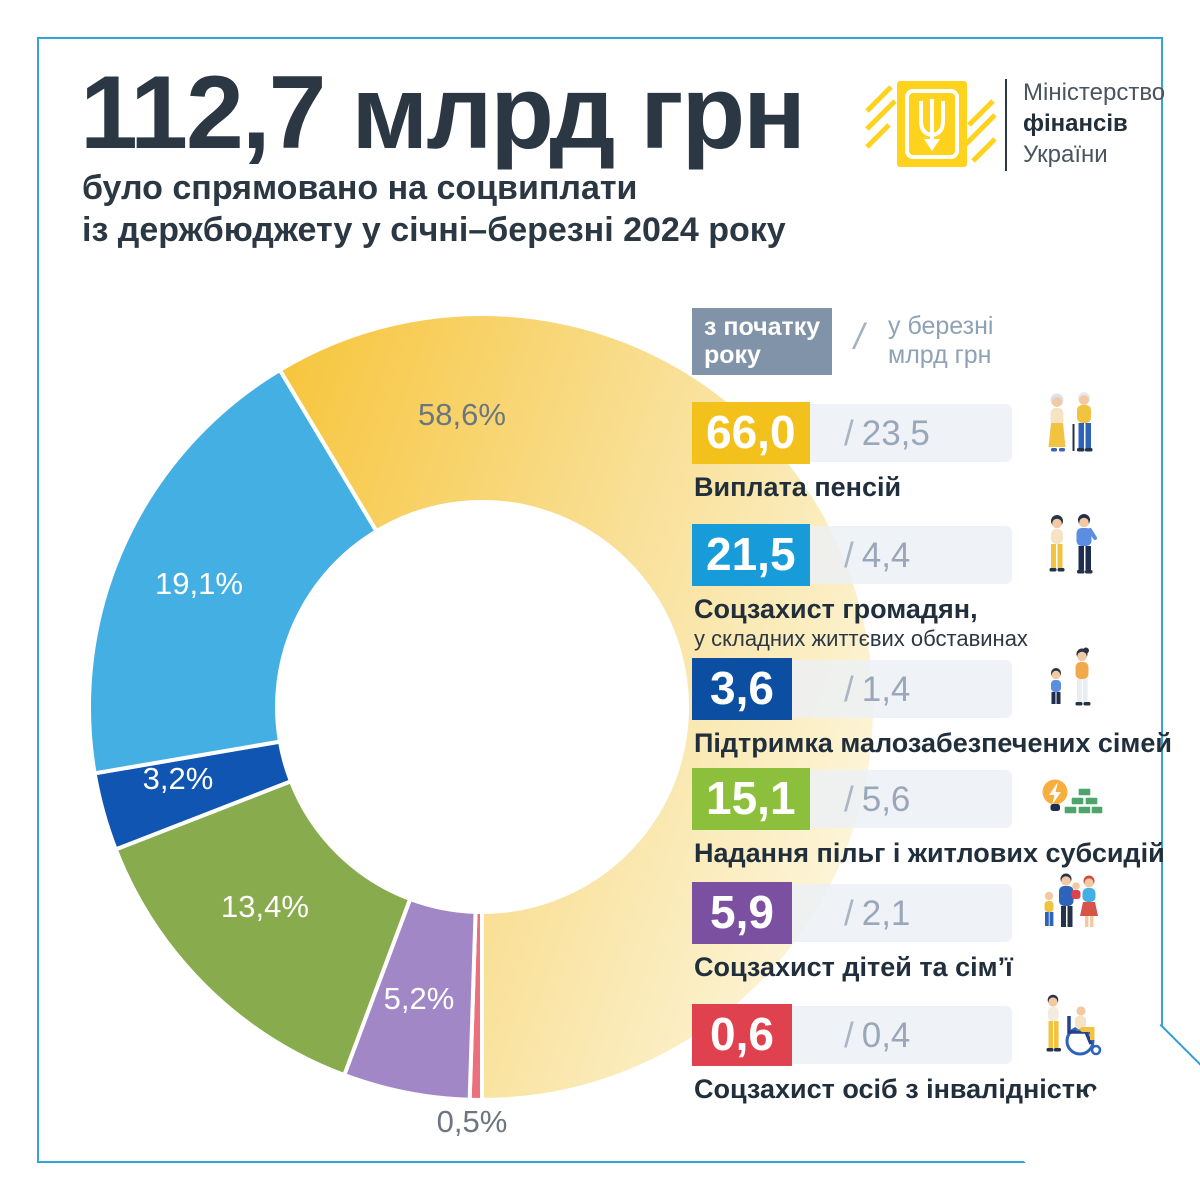  What do you see at coordinates (199, 583) in the screenshot?
I see `percent-label-1: 19,1%` at bounding box center [199, 583].